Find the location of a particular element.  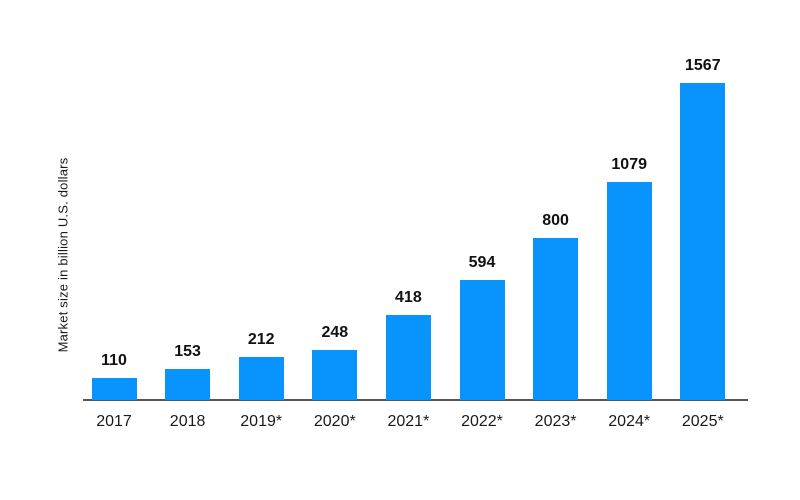

bar-value-label: 800 is located at coordinates (555, 220).